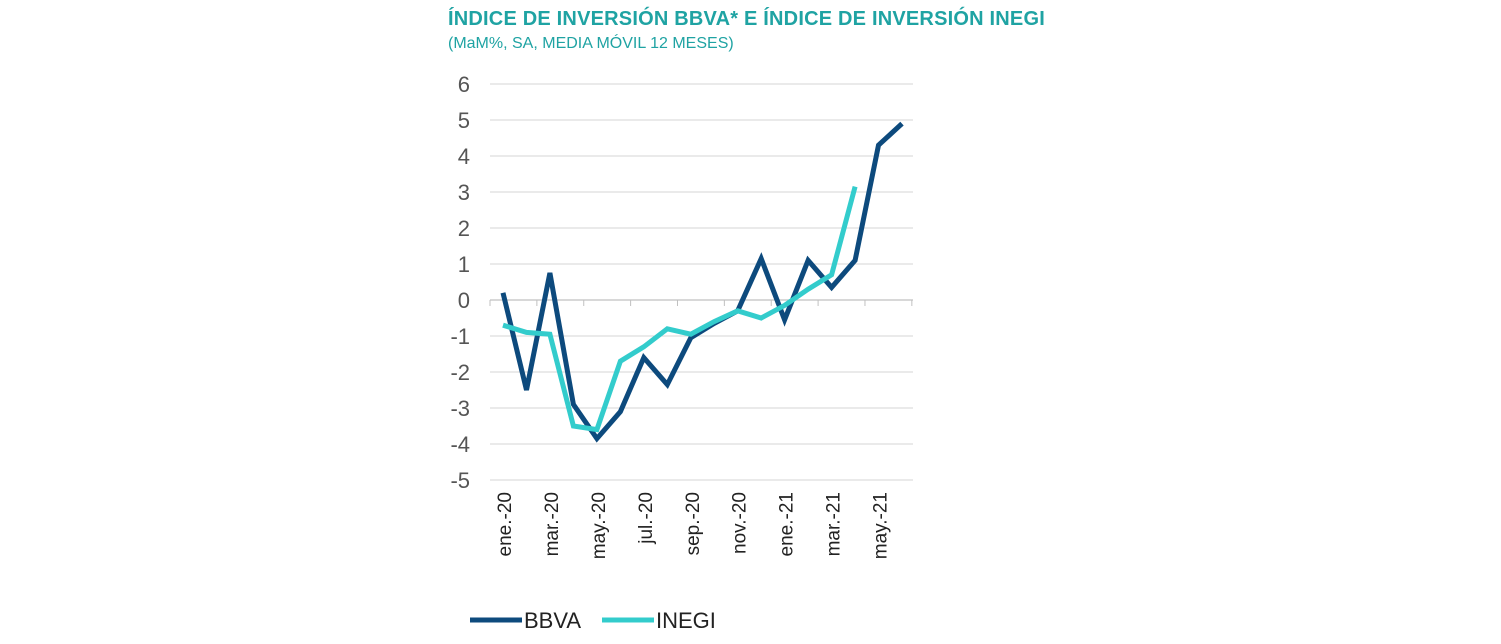 The width and height of the screenshot is (1501, 644). What do you see at coordinates (464, 84) in the screenshot?
I see `y-tick-label: 6` at bounding box center [464, 84].